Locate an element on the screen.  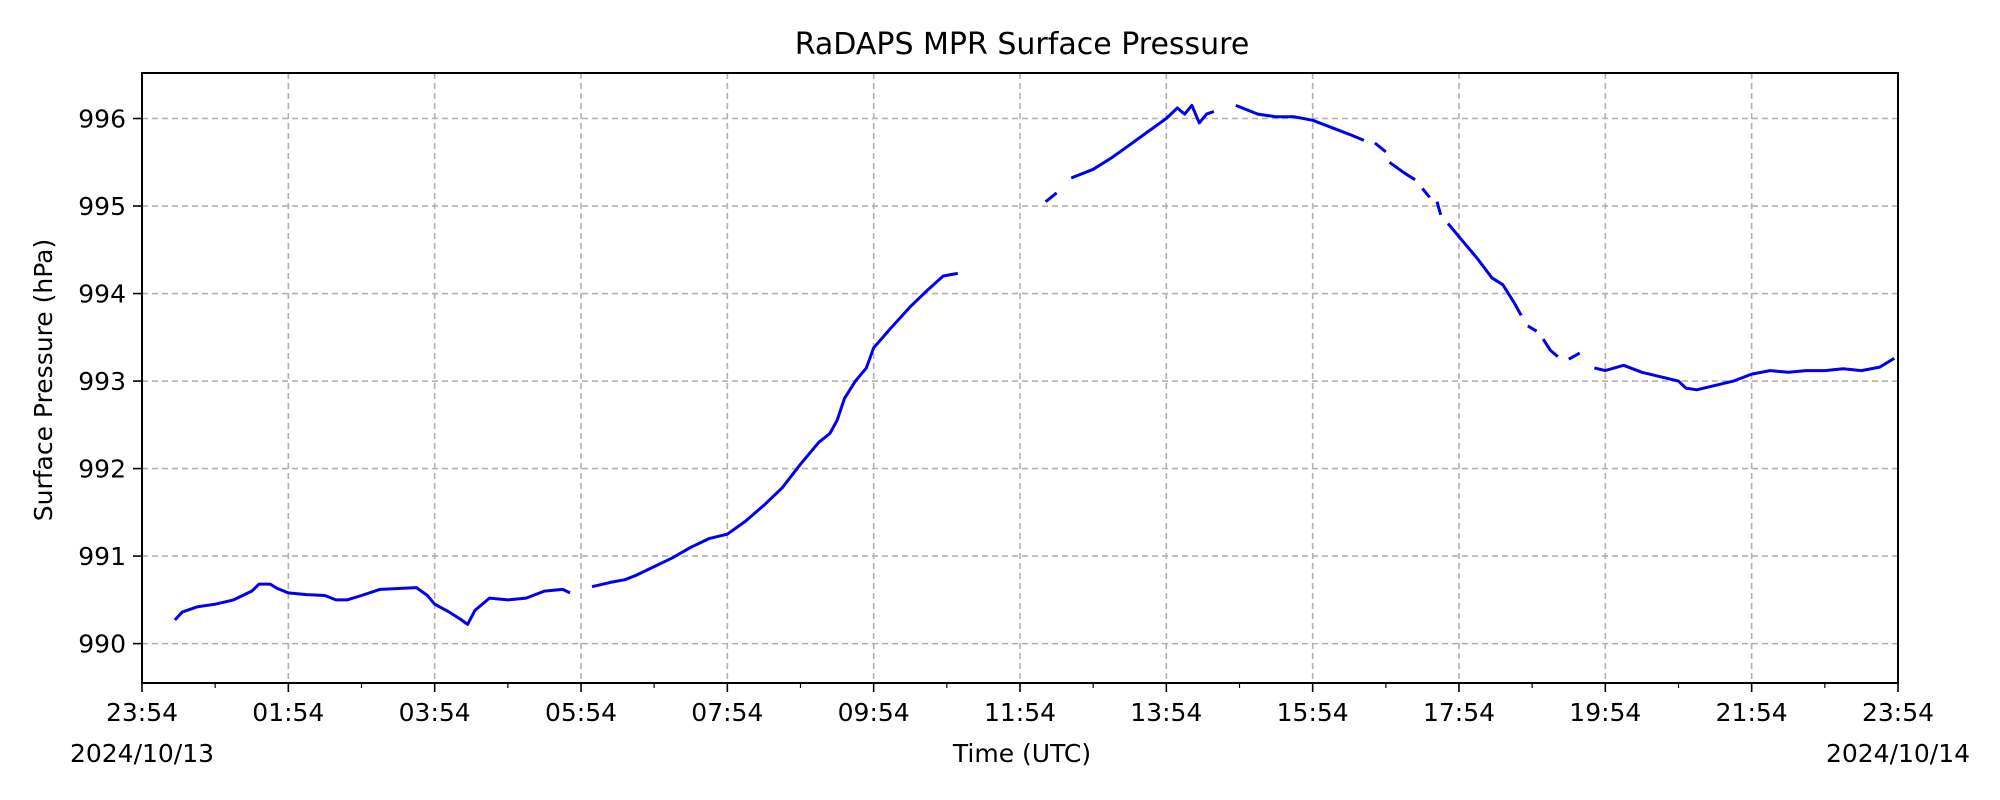
y-tick-label: 994 is located at coordinates (102, 294).